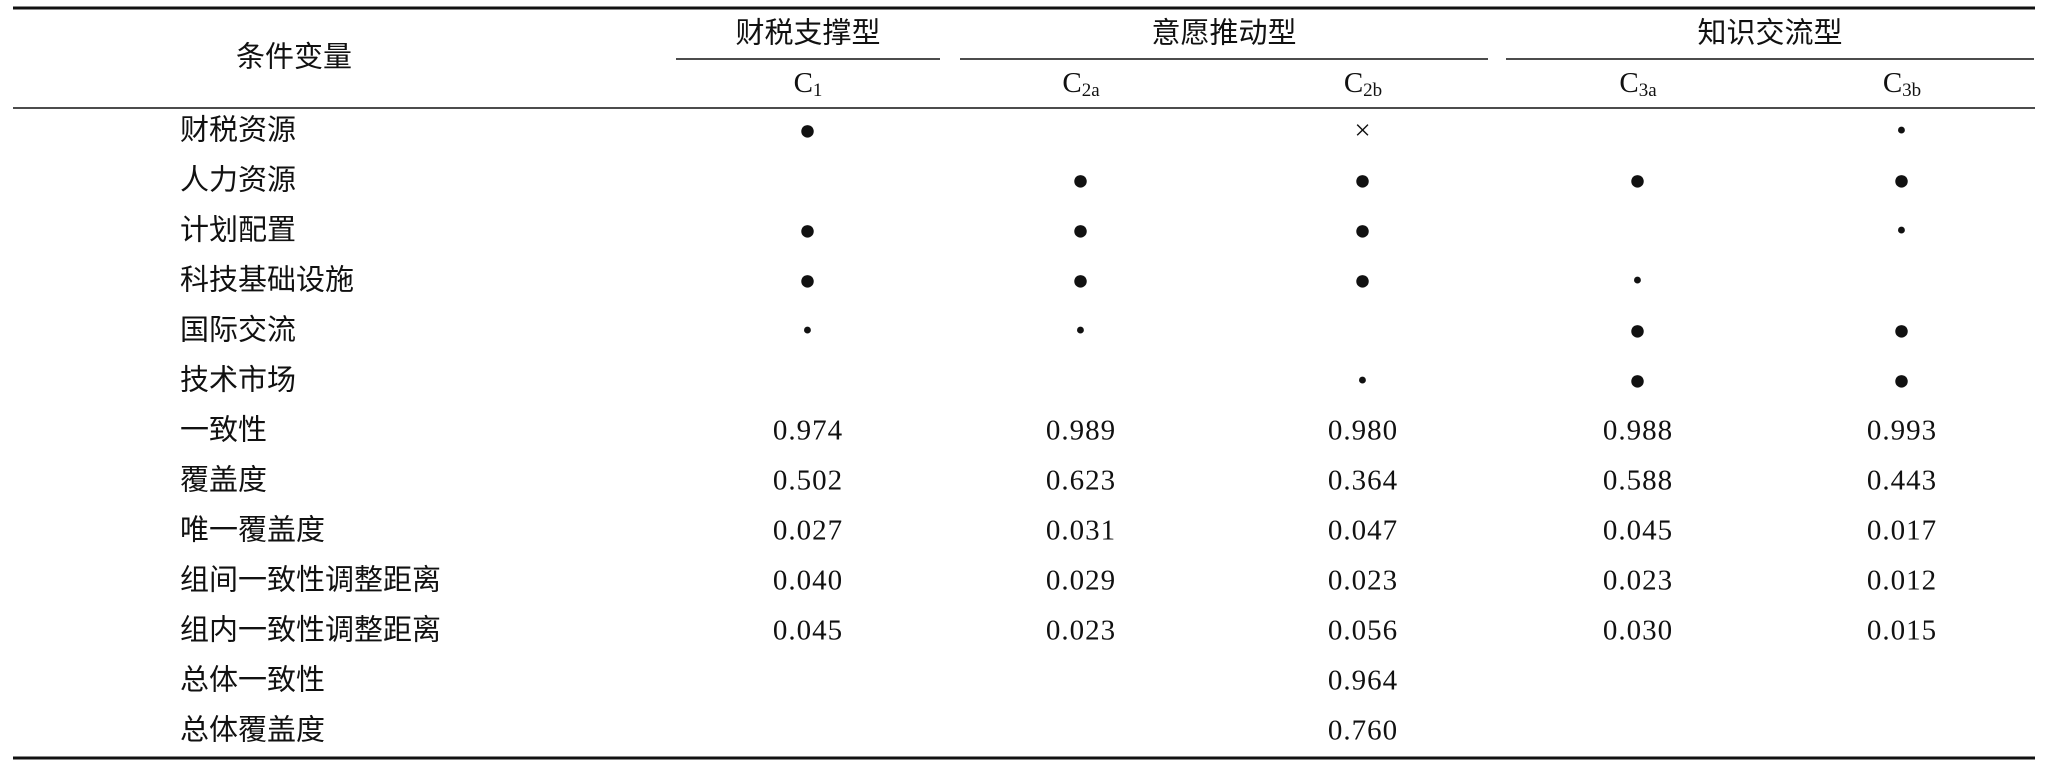 Image resolution: width=2048 pixels, height=768 pixels. I want to click on cell: 0.047, so click(1363, 531).